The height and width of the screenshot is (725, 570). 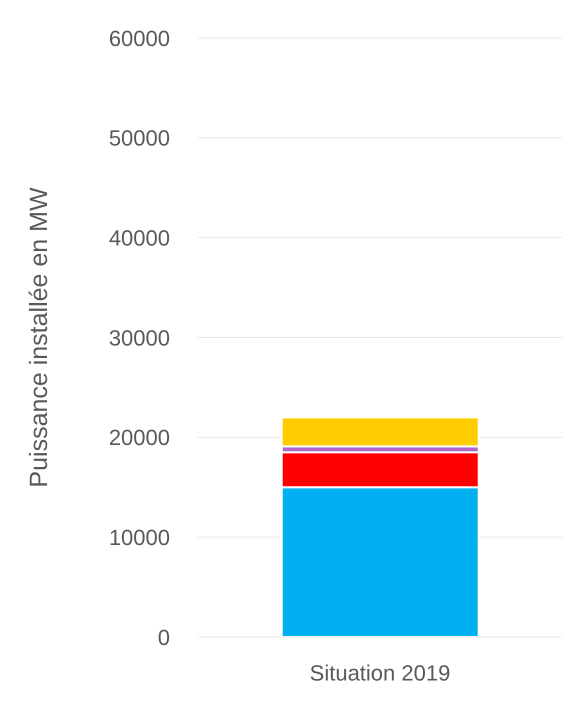 I want to click on y-tick-label: 10000, so click(x=139, y=537).